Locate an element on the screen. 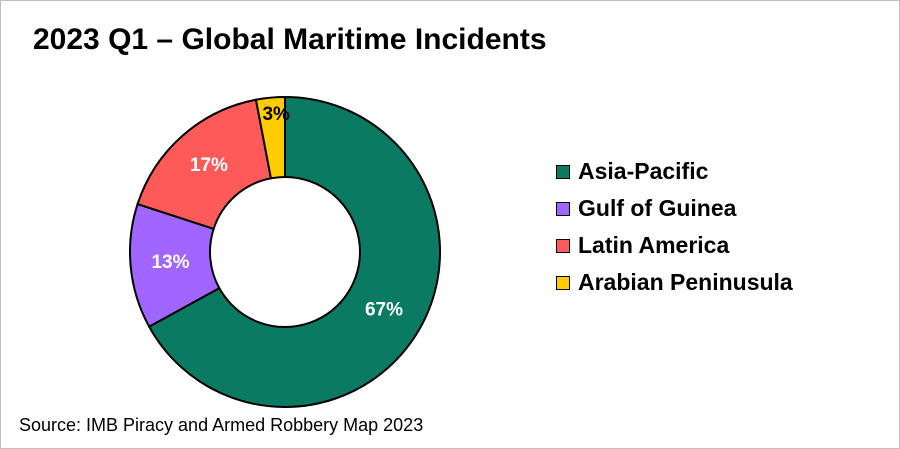 The width and height of the screenshot is (900, 449). data-label-arabian-peninusula: 3% is located at coordinates (276, 114).